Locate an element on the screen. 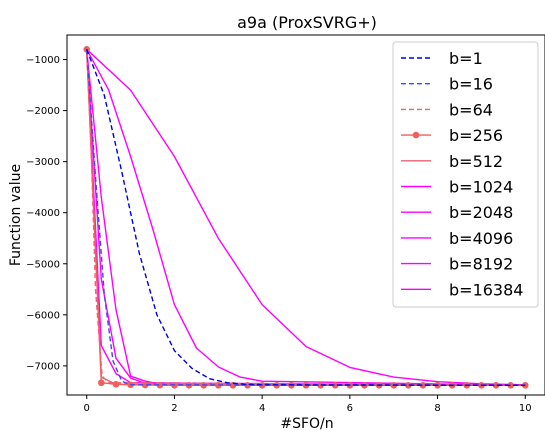 The width and height of the screenshot is (545, 432). y-tick-label: −2000 is located at coordinates (43, 111).